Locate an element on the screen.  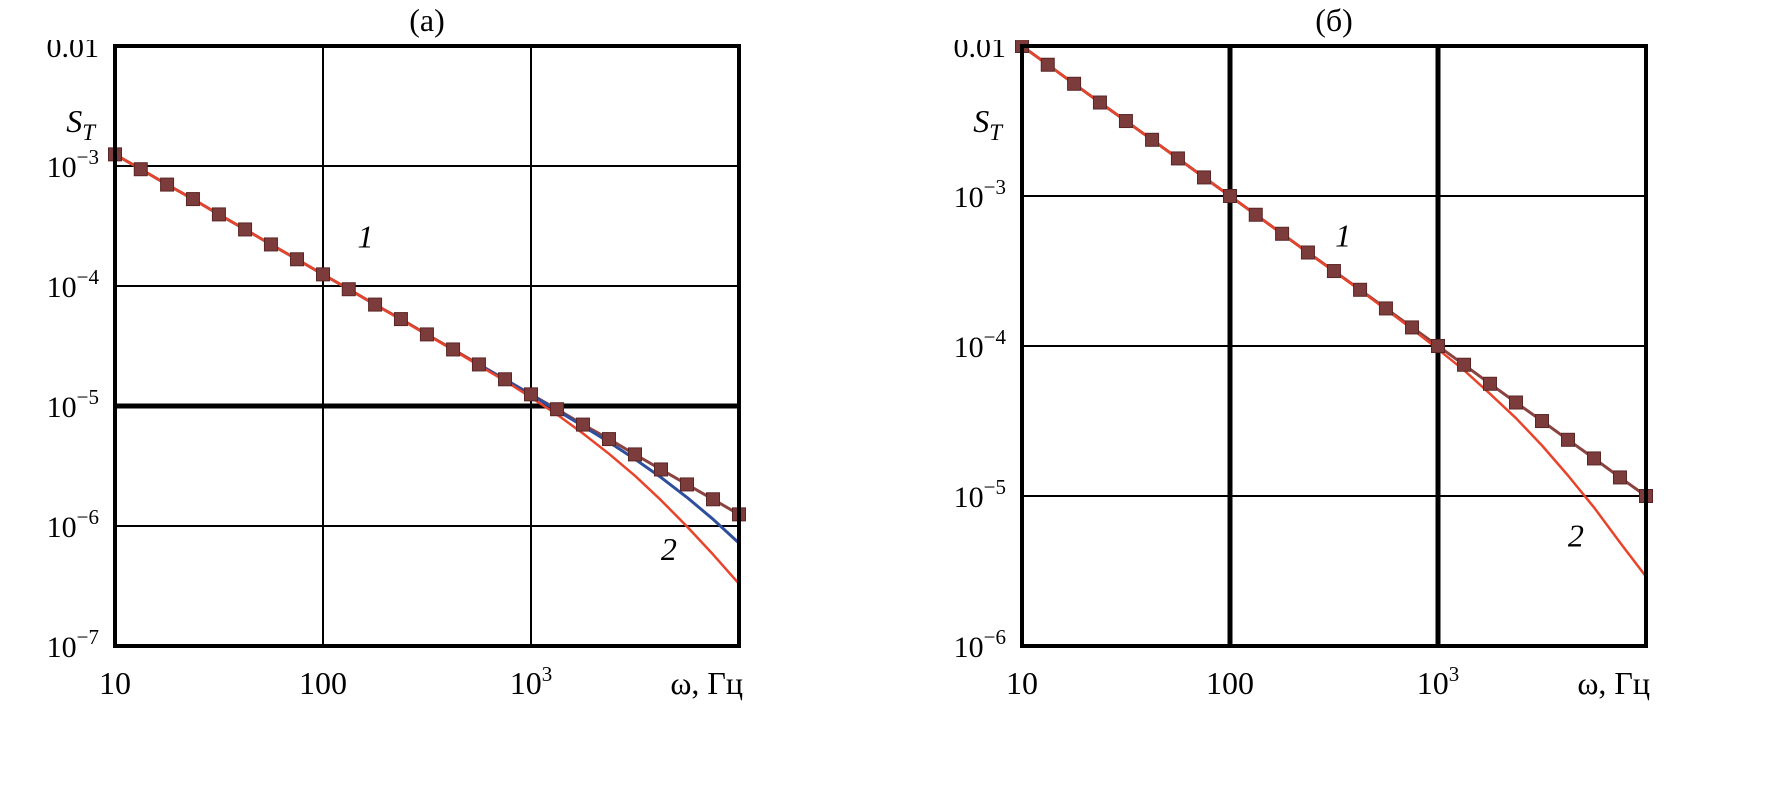
chart-a-title: (а) is located at coordinates (427, 20).